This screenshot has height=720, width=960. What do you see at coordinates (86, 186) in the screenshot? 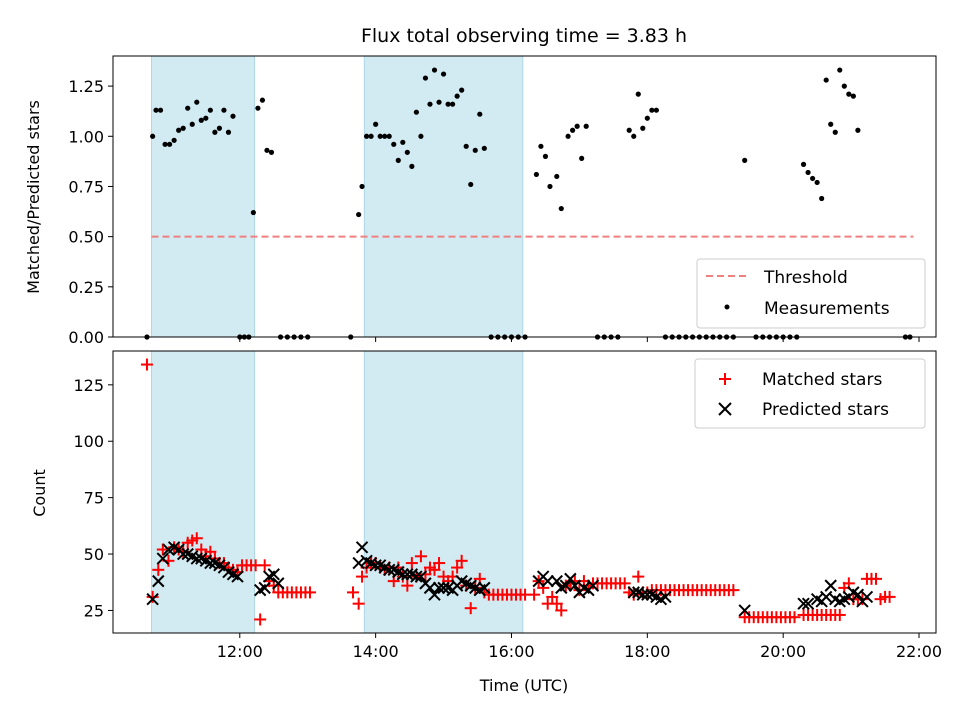
I see `y-tick-label: 0.75` at bounding box center [86, 186].